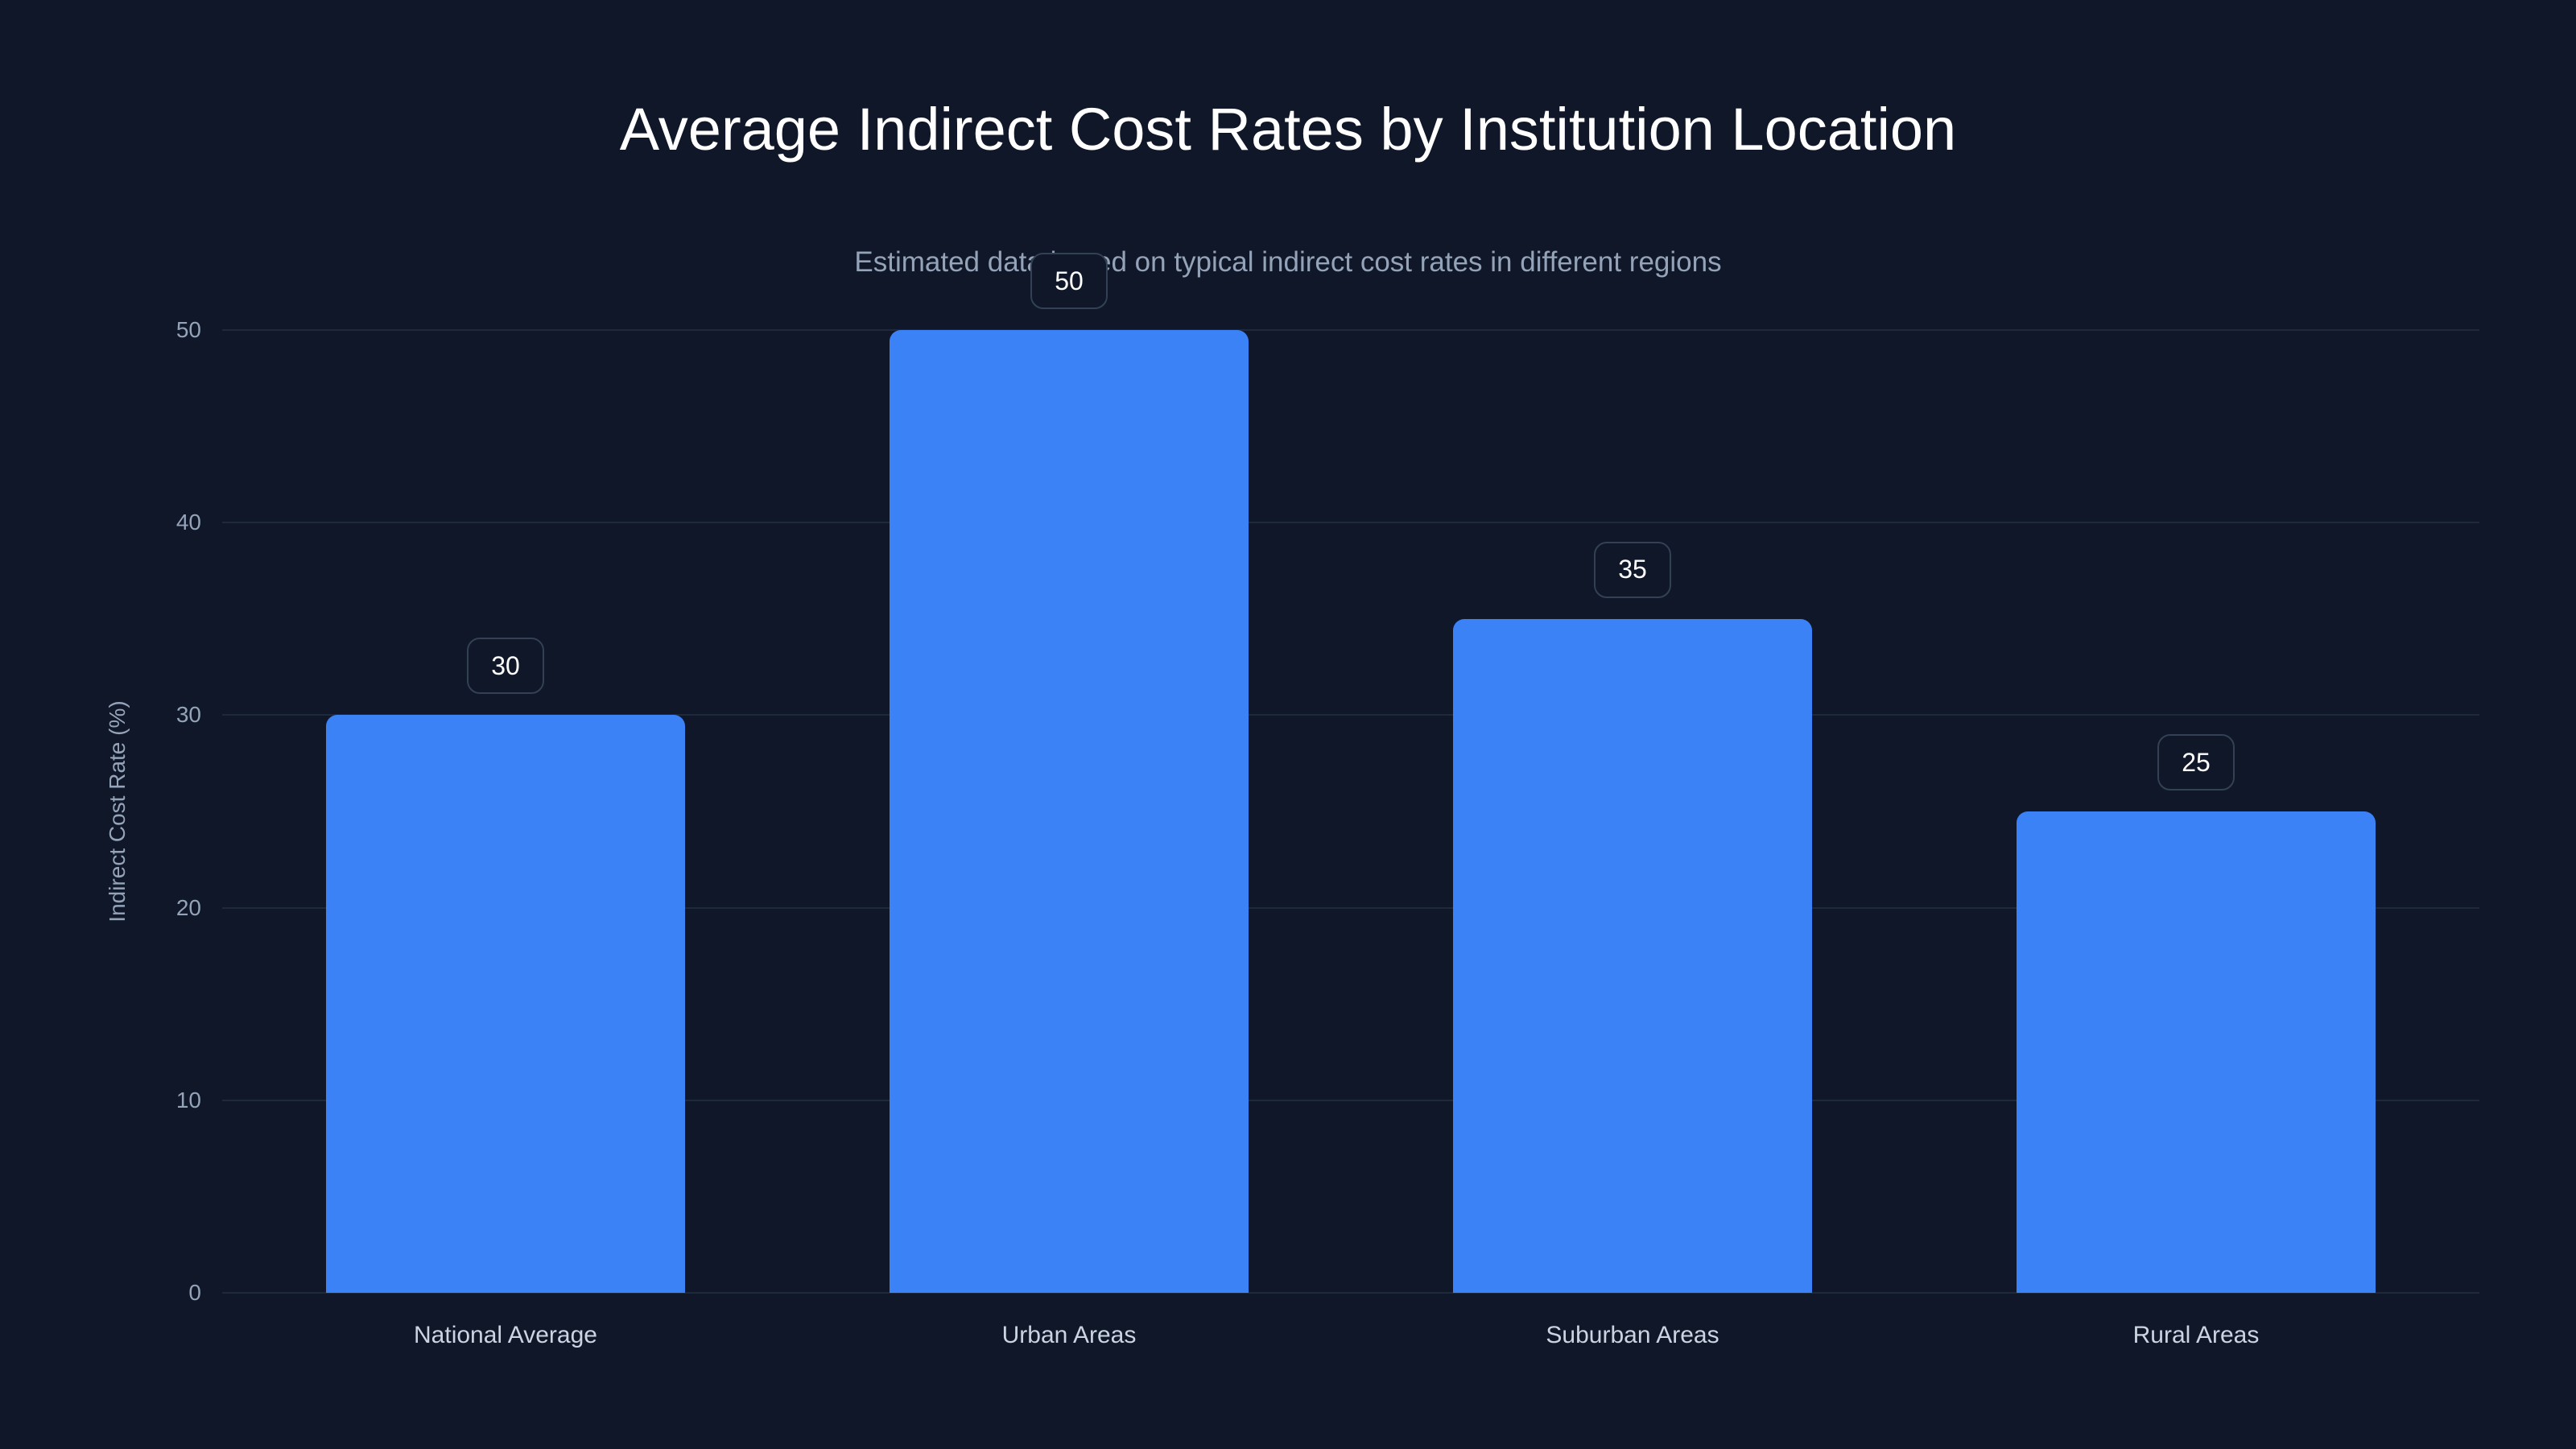  I want to click on bar-rural-areas, so click(2196, 1052).